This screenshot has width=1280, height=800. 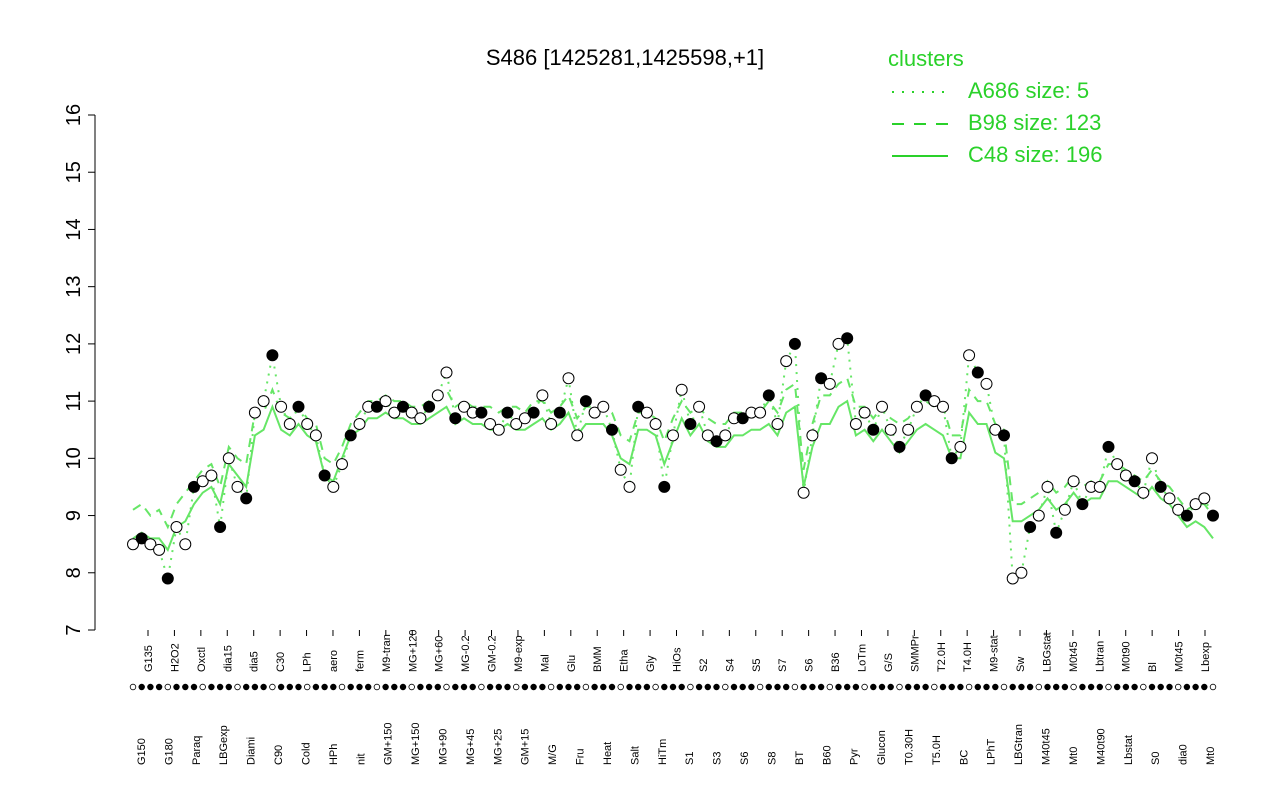 What do you see at coordinates (690, 758) in the screenshot?
I see `x-tick-label: S1` at bounding box center [690, 758].